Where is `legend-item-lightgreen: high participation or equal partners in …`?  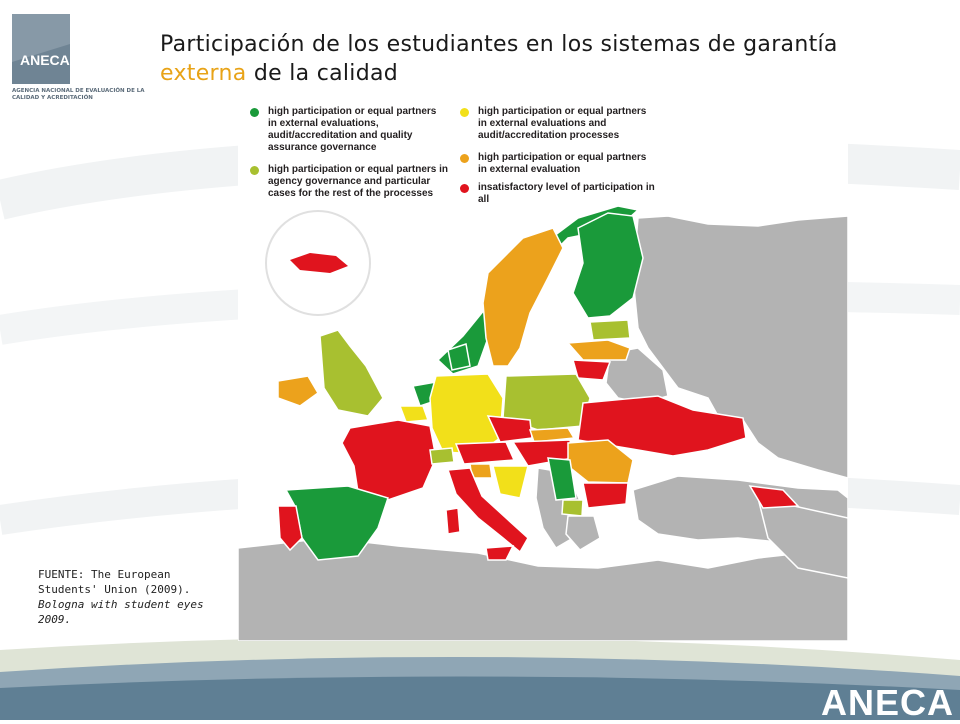 legend-item-lightgreen: high participation or equal partners in … is located at coordinates (355, 194).